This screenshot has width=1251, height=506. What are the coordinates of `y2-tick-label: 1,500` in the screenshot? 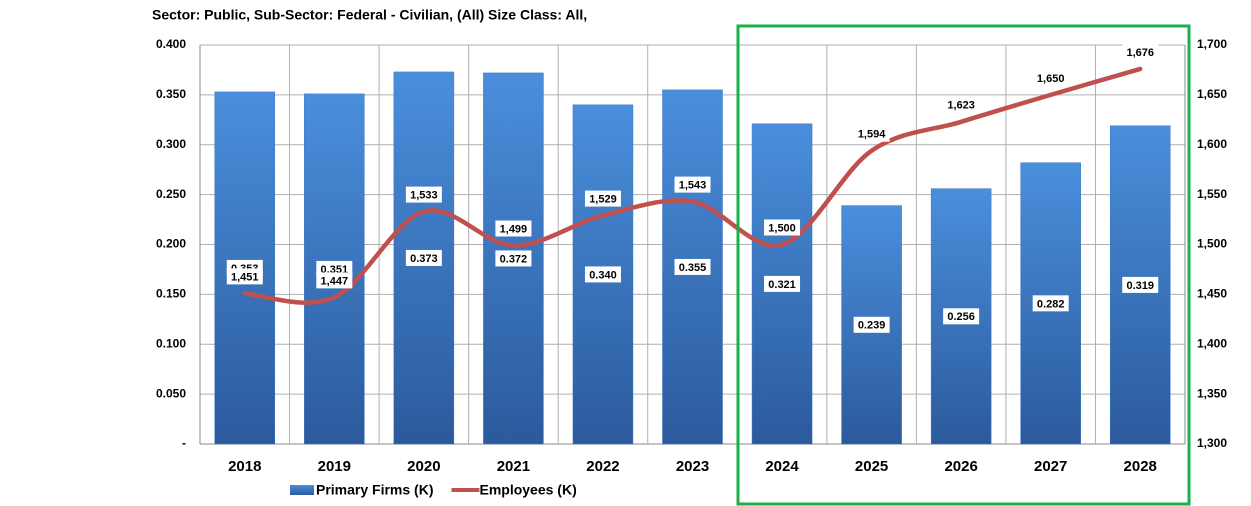 It's located at (1212, 244).